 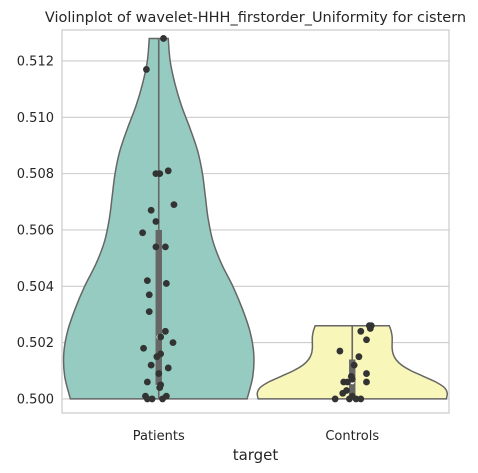 I want to click on iqr-box-patients, so click(x=159, y=307).